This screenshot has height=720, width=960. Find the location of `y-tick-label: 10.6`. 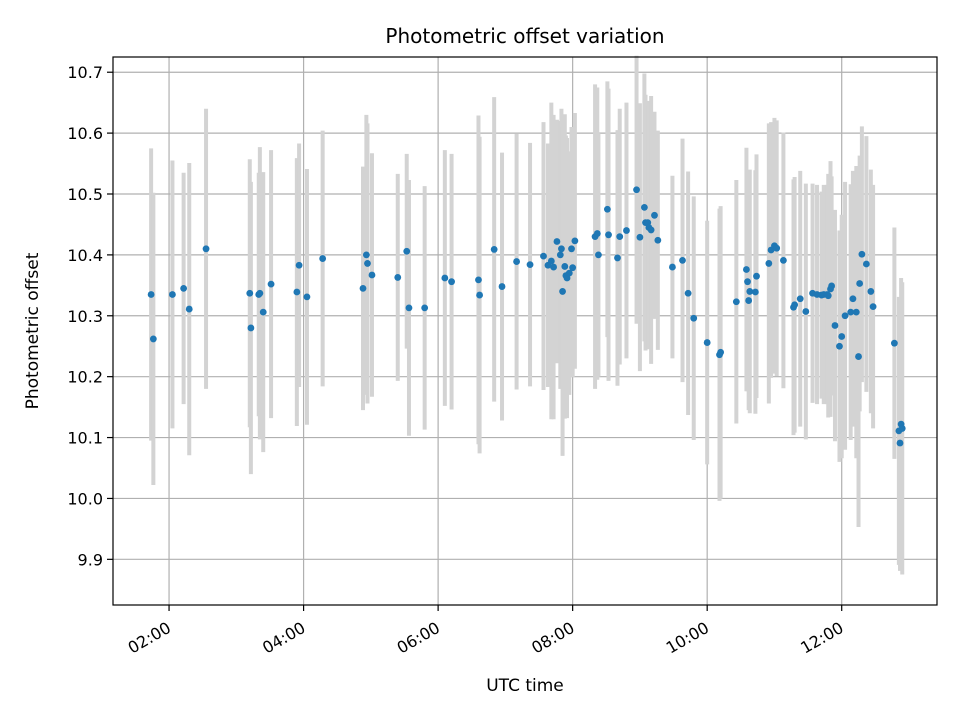

y-tick-label: 10.6 is located at coordinates (85, 133).